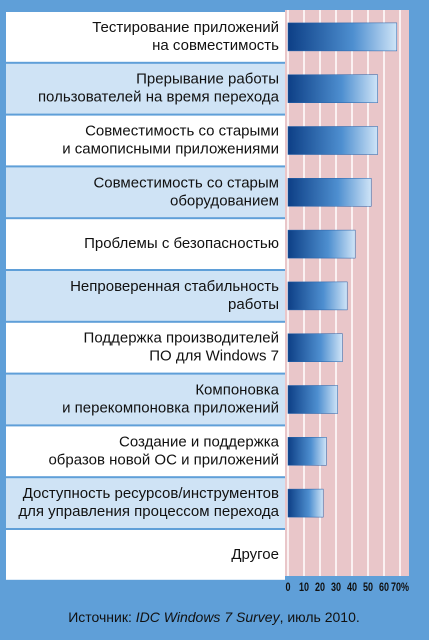  I want to click on category-line: образов новой ОС и приложений, so click(163, 459).